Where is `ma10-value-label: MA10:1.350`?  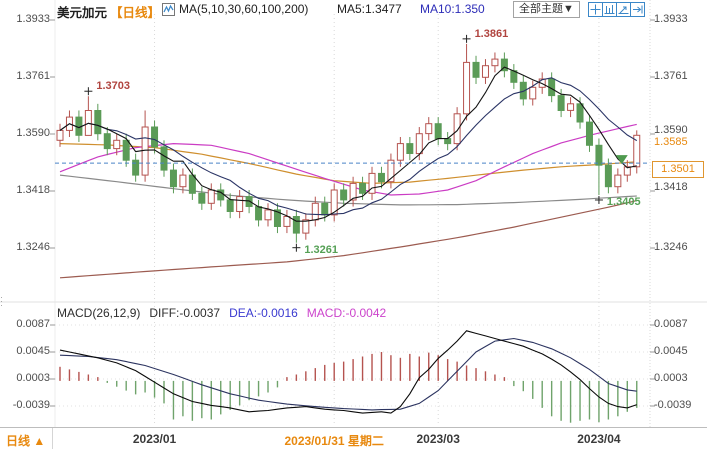
ma10-value-label: MA10:1.350 is located at coordinates (452, 9).